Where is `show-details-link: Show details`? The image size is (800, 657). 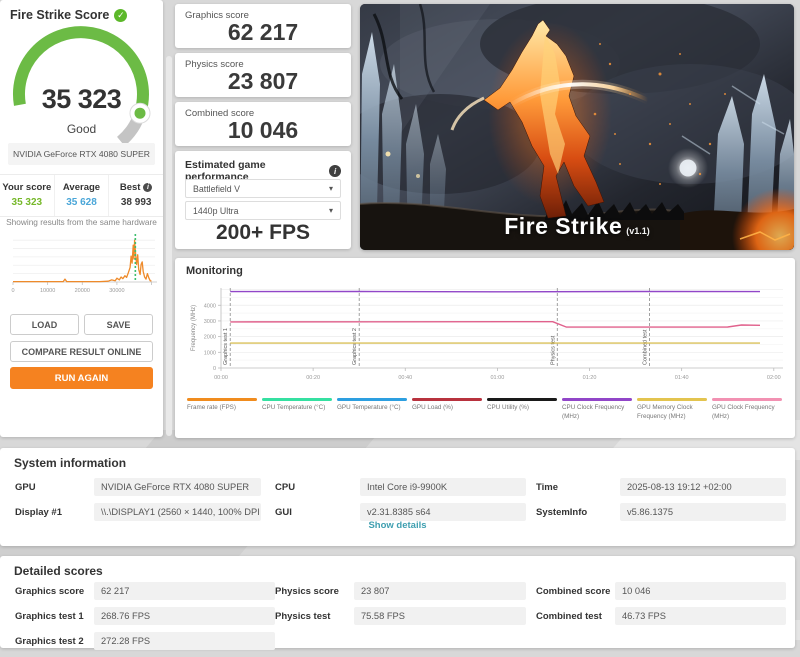
show-details-link: Show details is located at coordinates (397, 525).